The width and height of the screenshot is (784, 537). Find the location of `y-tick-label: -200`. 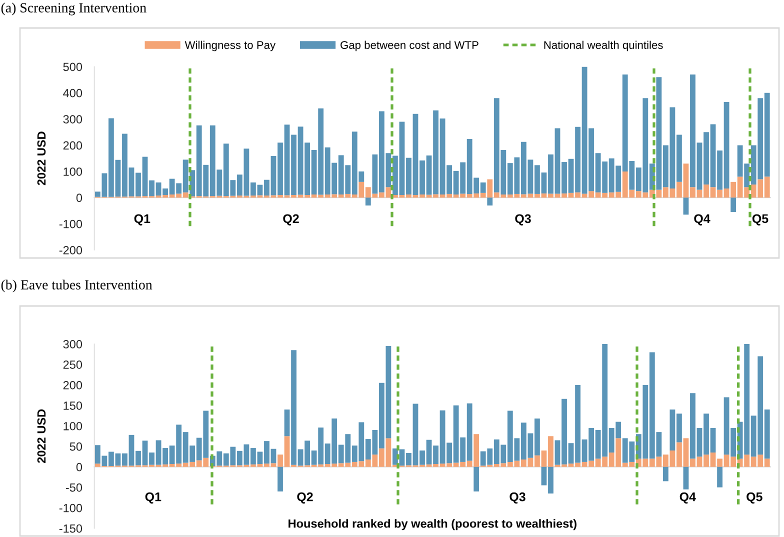

y-tick-label: -200 is located at coordinates (70, 250).